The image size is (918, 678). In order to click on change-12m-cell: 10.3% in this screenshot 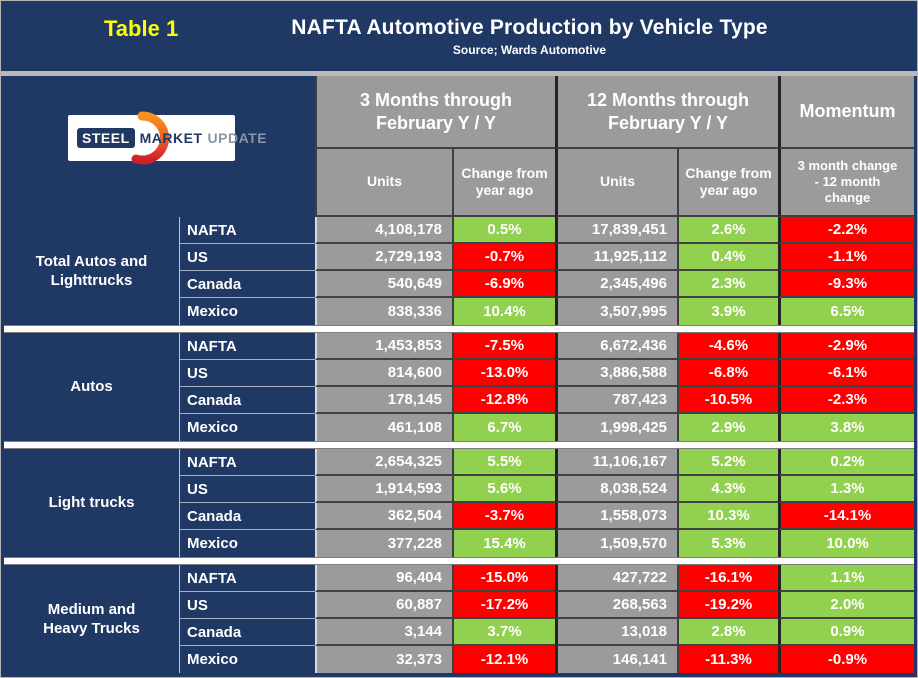, I will do `click(727, 516)`.